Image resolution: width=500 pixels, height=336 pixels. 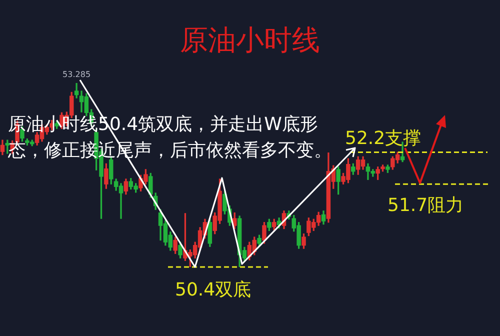 What do you see at coordinates (383, 138) in the screenshot?
I see `ref-line-label: 52.2支撑` at bounding box center [383, 138].